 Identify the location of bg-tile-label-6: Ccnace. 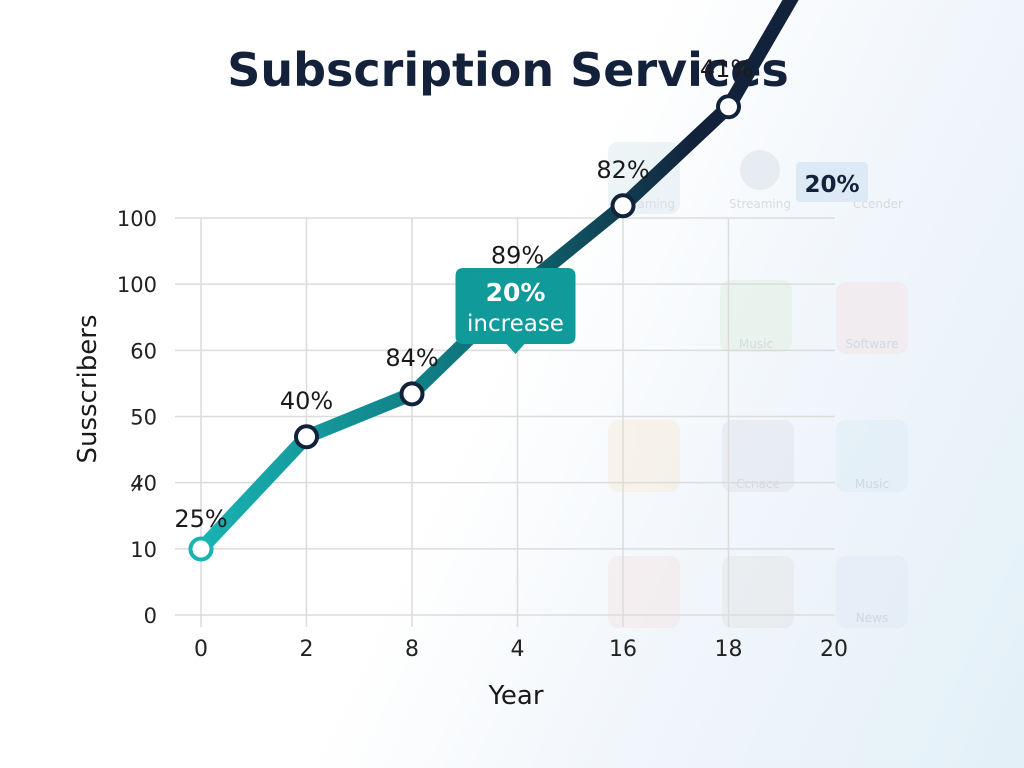
(758, 484).